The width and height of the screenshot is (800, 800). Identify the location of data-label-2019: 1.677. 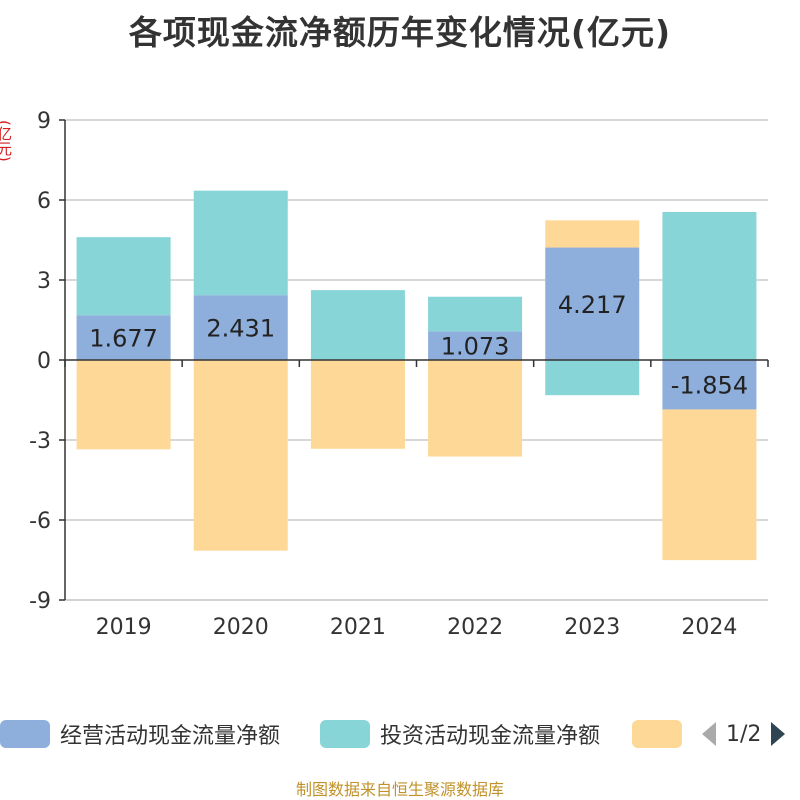
(123, 339).